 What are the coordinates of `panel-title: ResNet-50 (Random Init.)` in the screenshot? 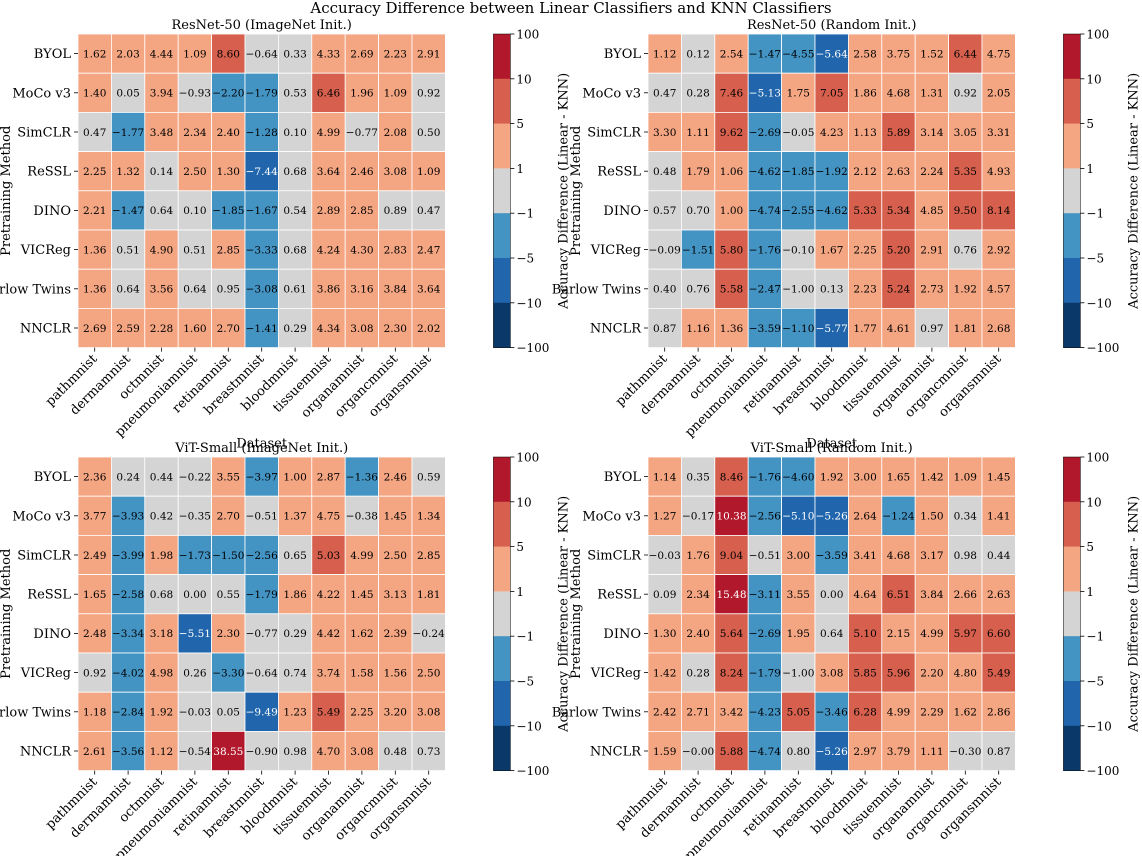 It's located at (832, 25).